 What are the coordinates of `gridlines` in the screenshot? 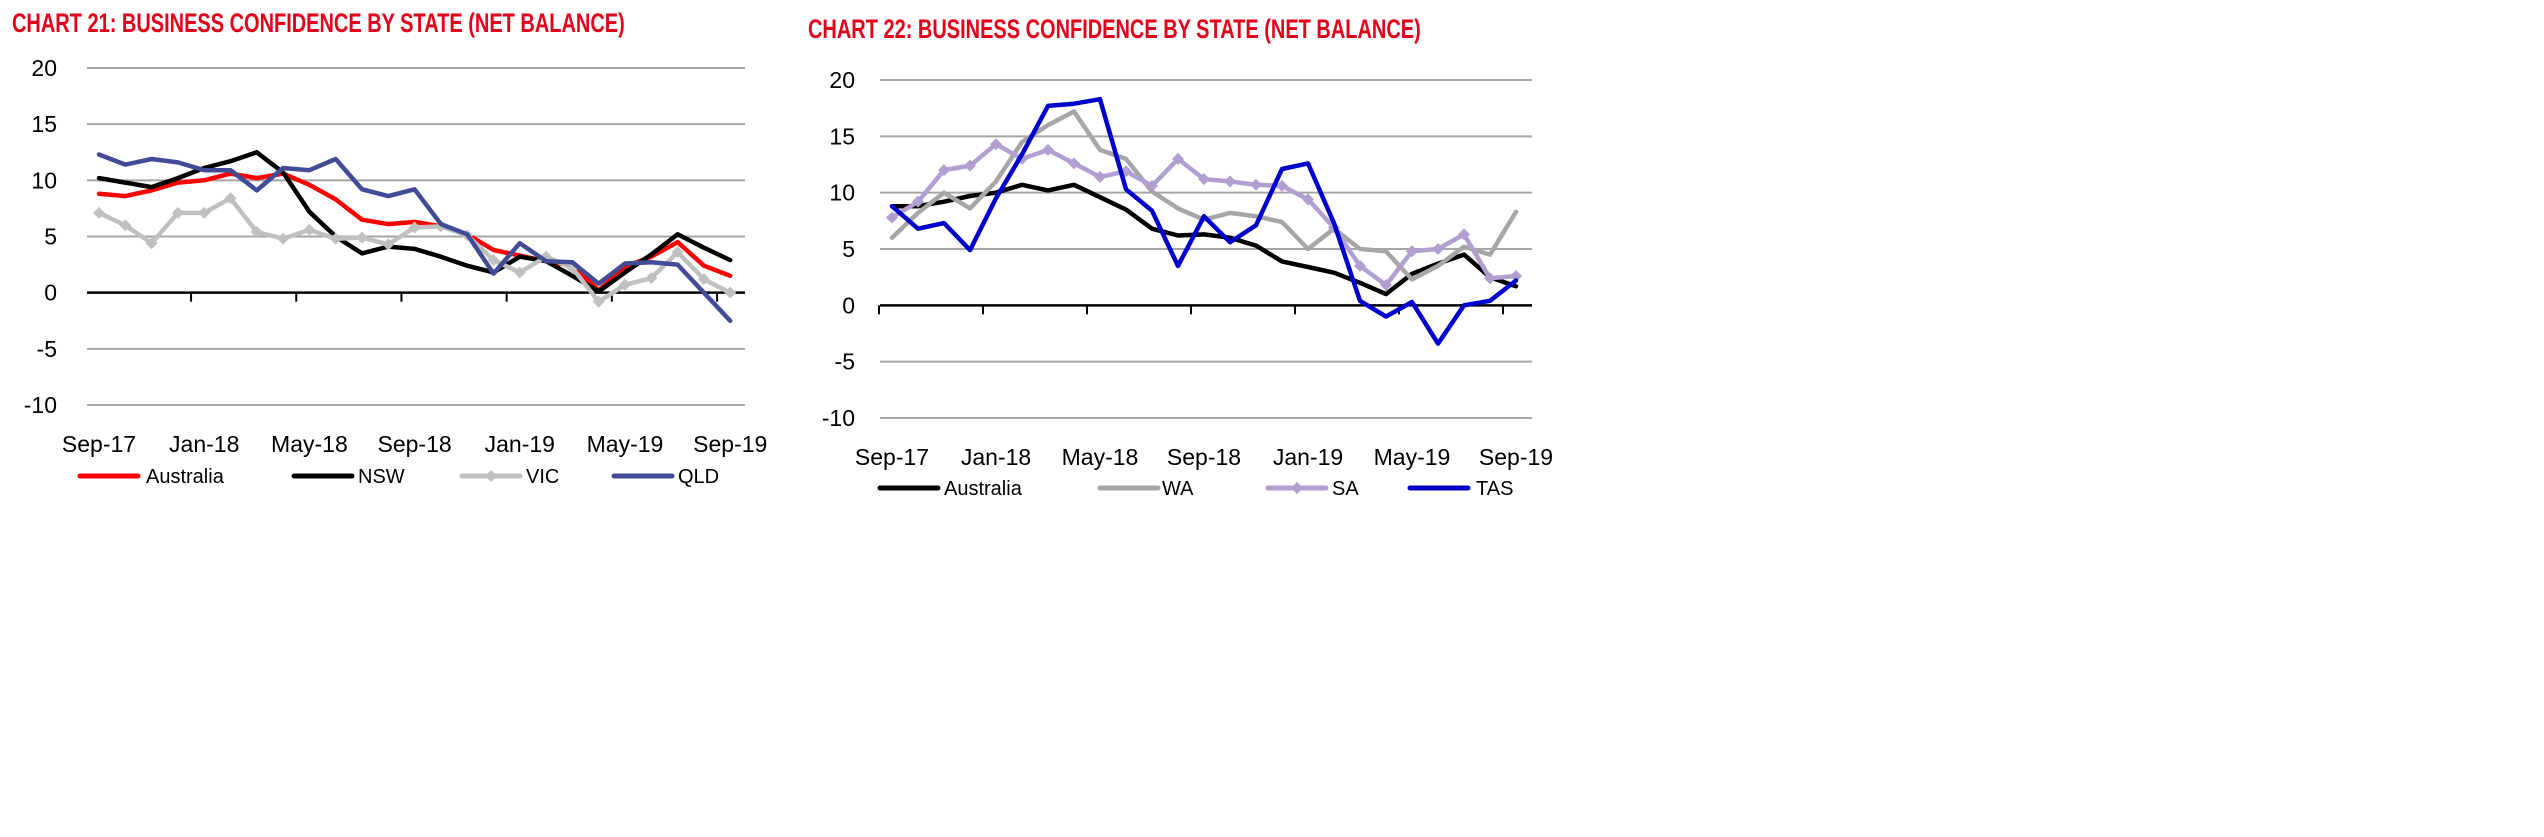 It's located at (416, 236).